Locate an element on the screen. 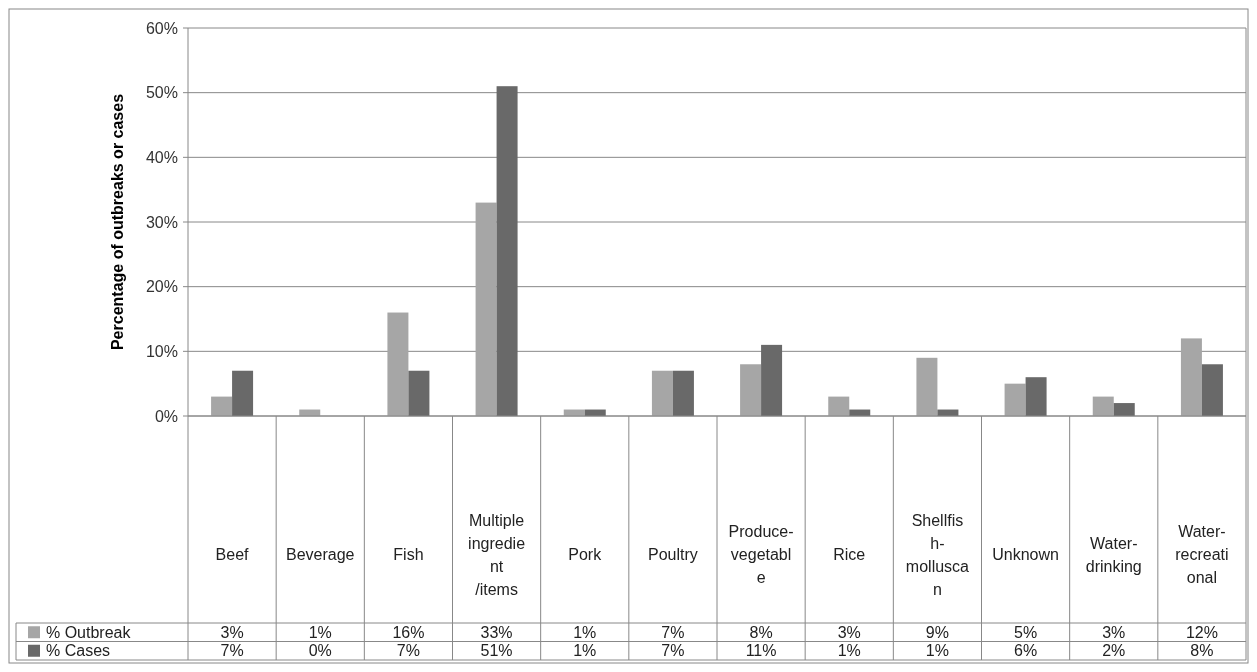 The image size is (1257, 672). x-tick-label: Pork is located at coordinates (585, 555).